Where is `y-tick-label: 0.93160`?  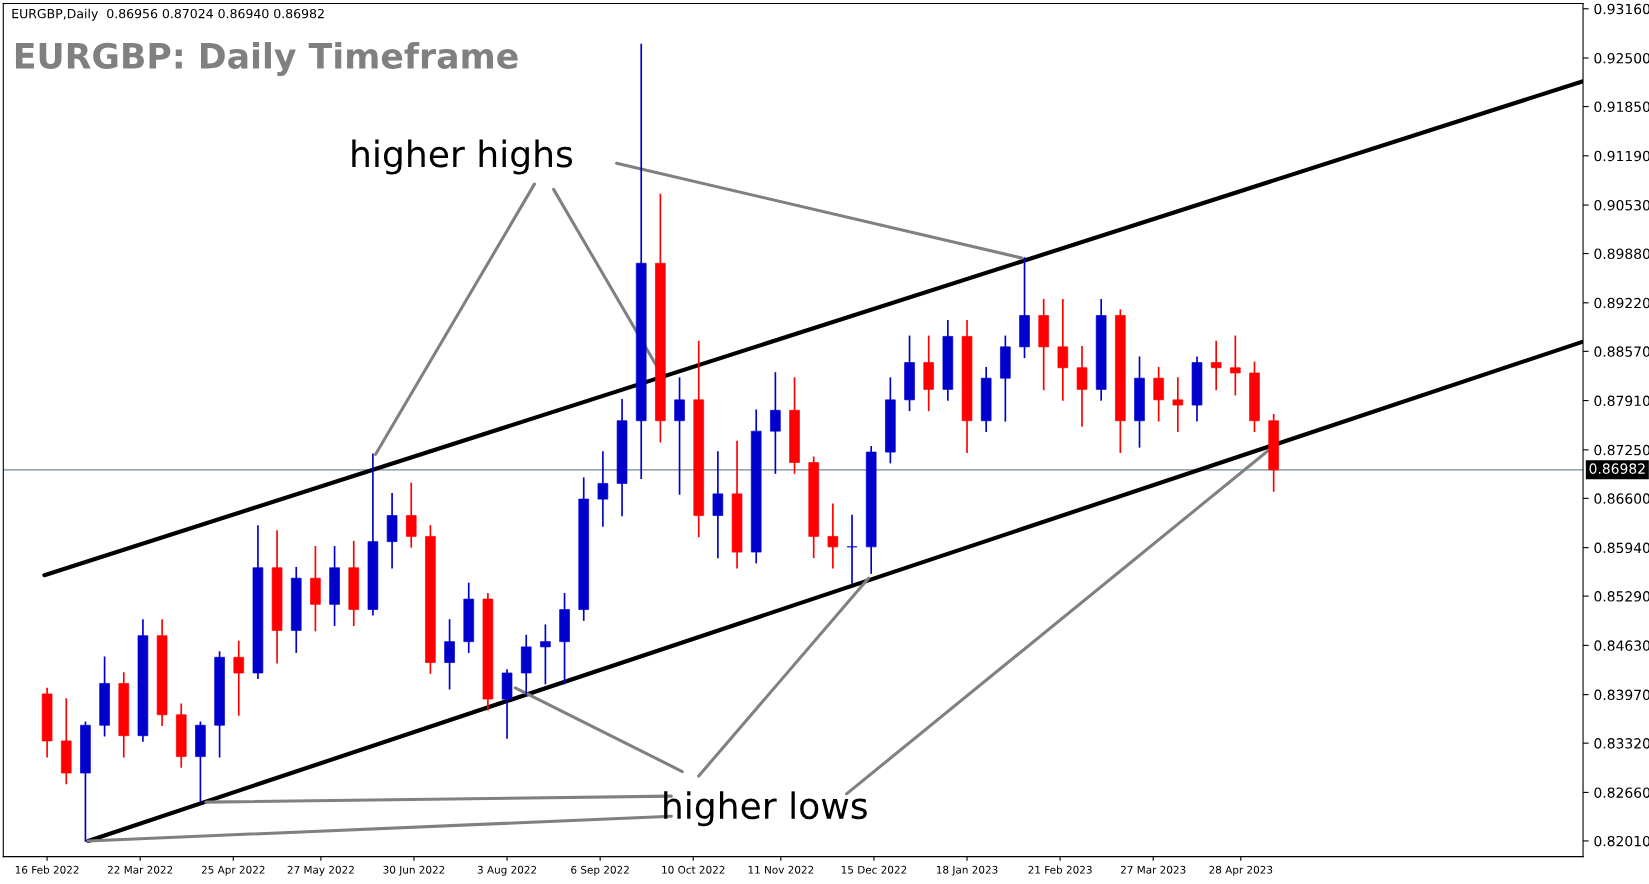
y-tick-label: 0.93160 is located at coordinates (1621, 9).